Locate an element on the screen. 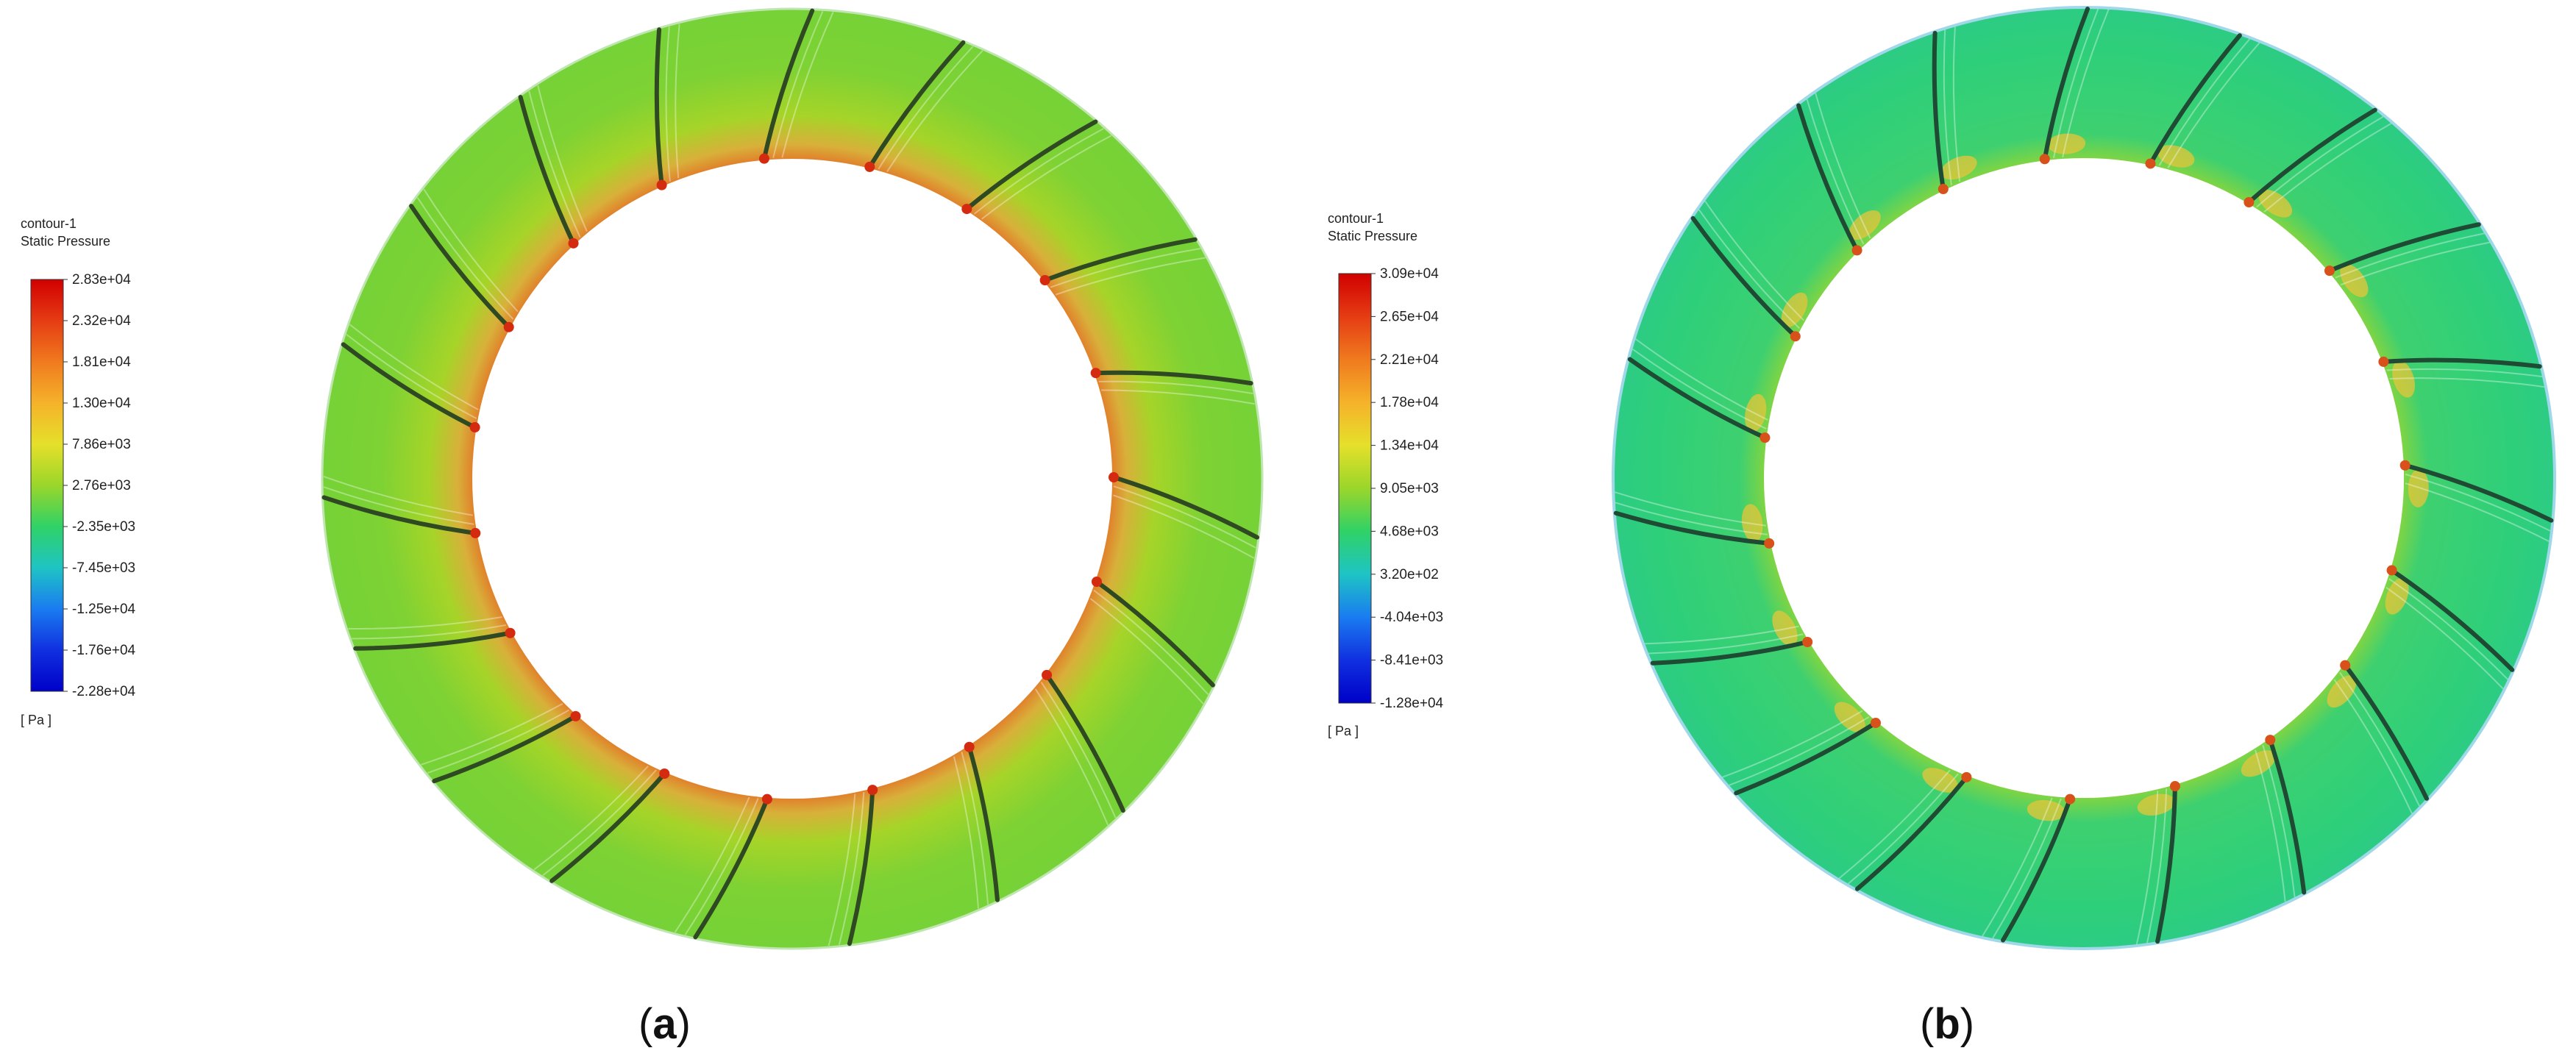 Image resolution: width=2576 pixels, height=1059 pixels. legend-b-variable: Static Pressure is located at coordinates (1372, 236).